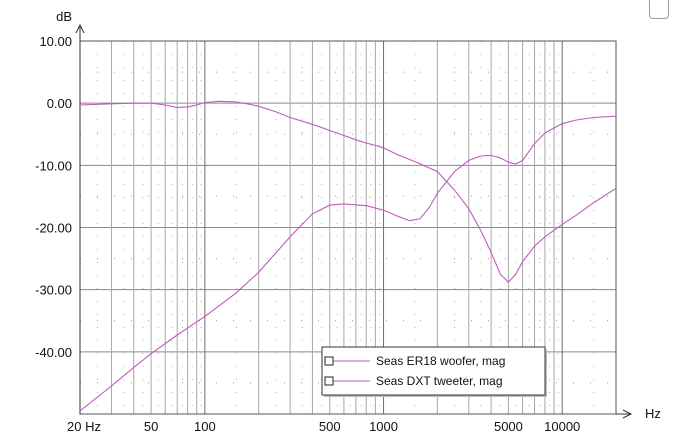 The width and height of the screenshot is (700, 447). What do you see at coordinates (627, 414) in the screenshot?
I see `x-axis-arrow` at bounding box center [627, 414].